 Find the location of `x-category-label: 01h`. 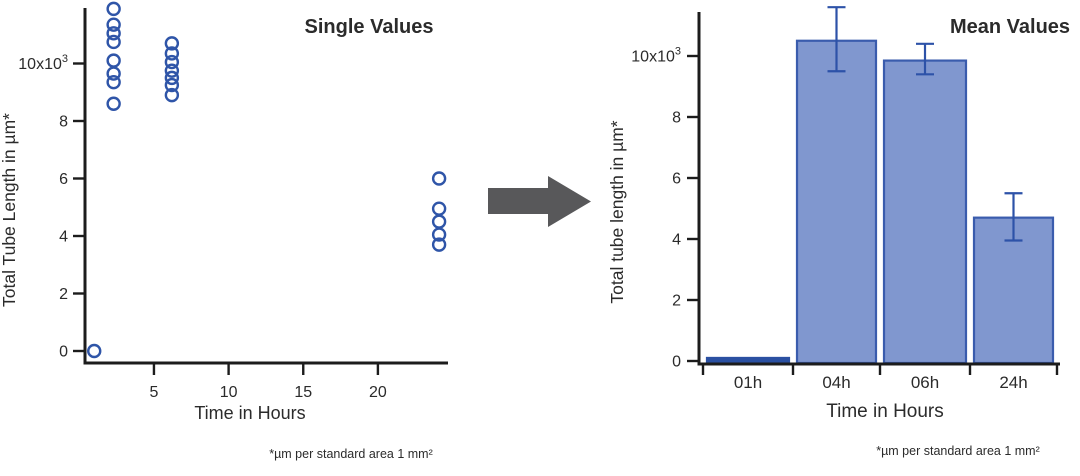

x-category-label: 01h is located at coordinates (748, 382).